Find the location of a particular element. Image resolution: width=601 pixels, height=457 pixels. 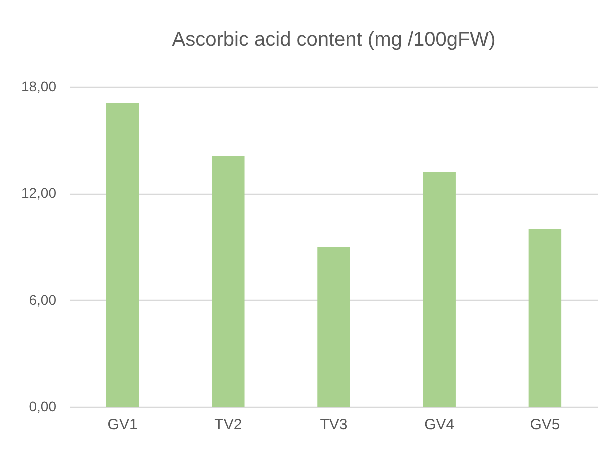

y-tick-label: 18,00 is located at coordinates (39, 86).